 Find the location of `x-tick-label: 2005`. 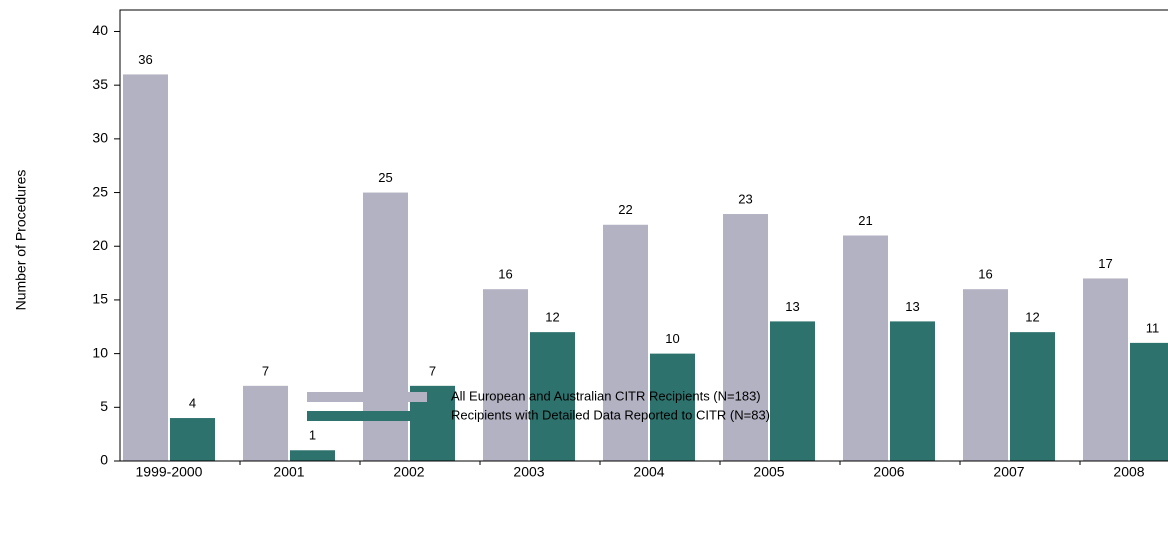

x-tick-label: 2005 is located at coordinates (768, 472).